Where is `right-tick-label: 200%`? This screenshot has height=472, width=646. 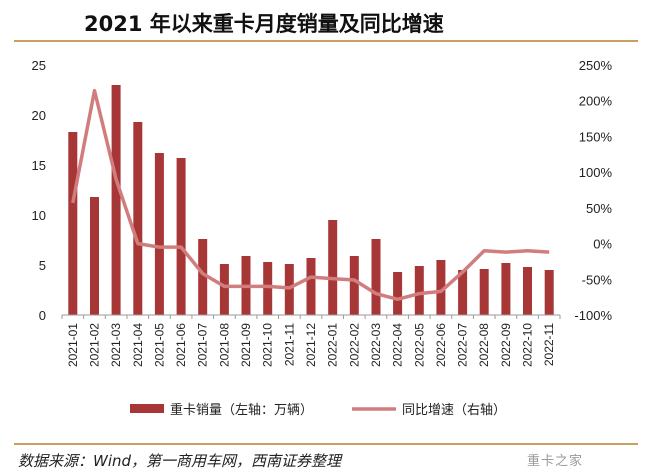
right-tick-label: 200% is located at coordinates (596, 101).